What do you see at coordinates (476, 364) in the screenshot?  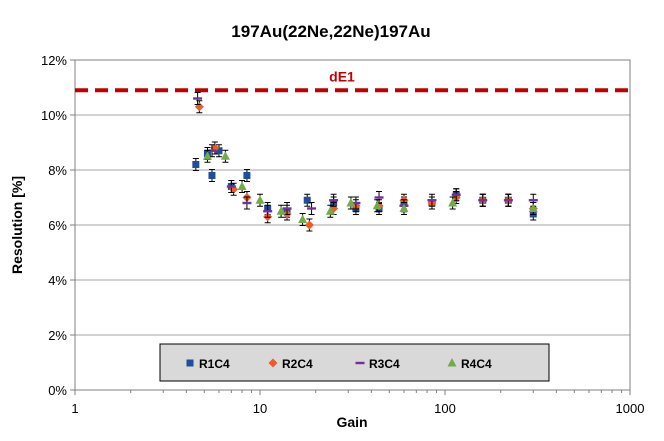 I see `legend-label: R4C4` at bounding box center [476, 364].